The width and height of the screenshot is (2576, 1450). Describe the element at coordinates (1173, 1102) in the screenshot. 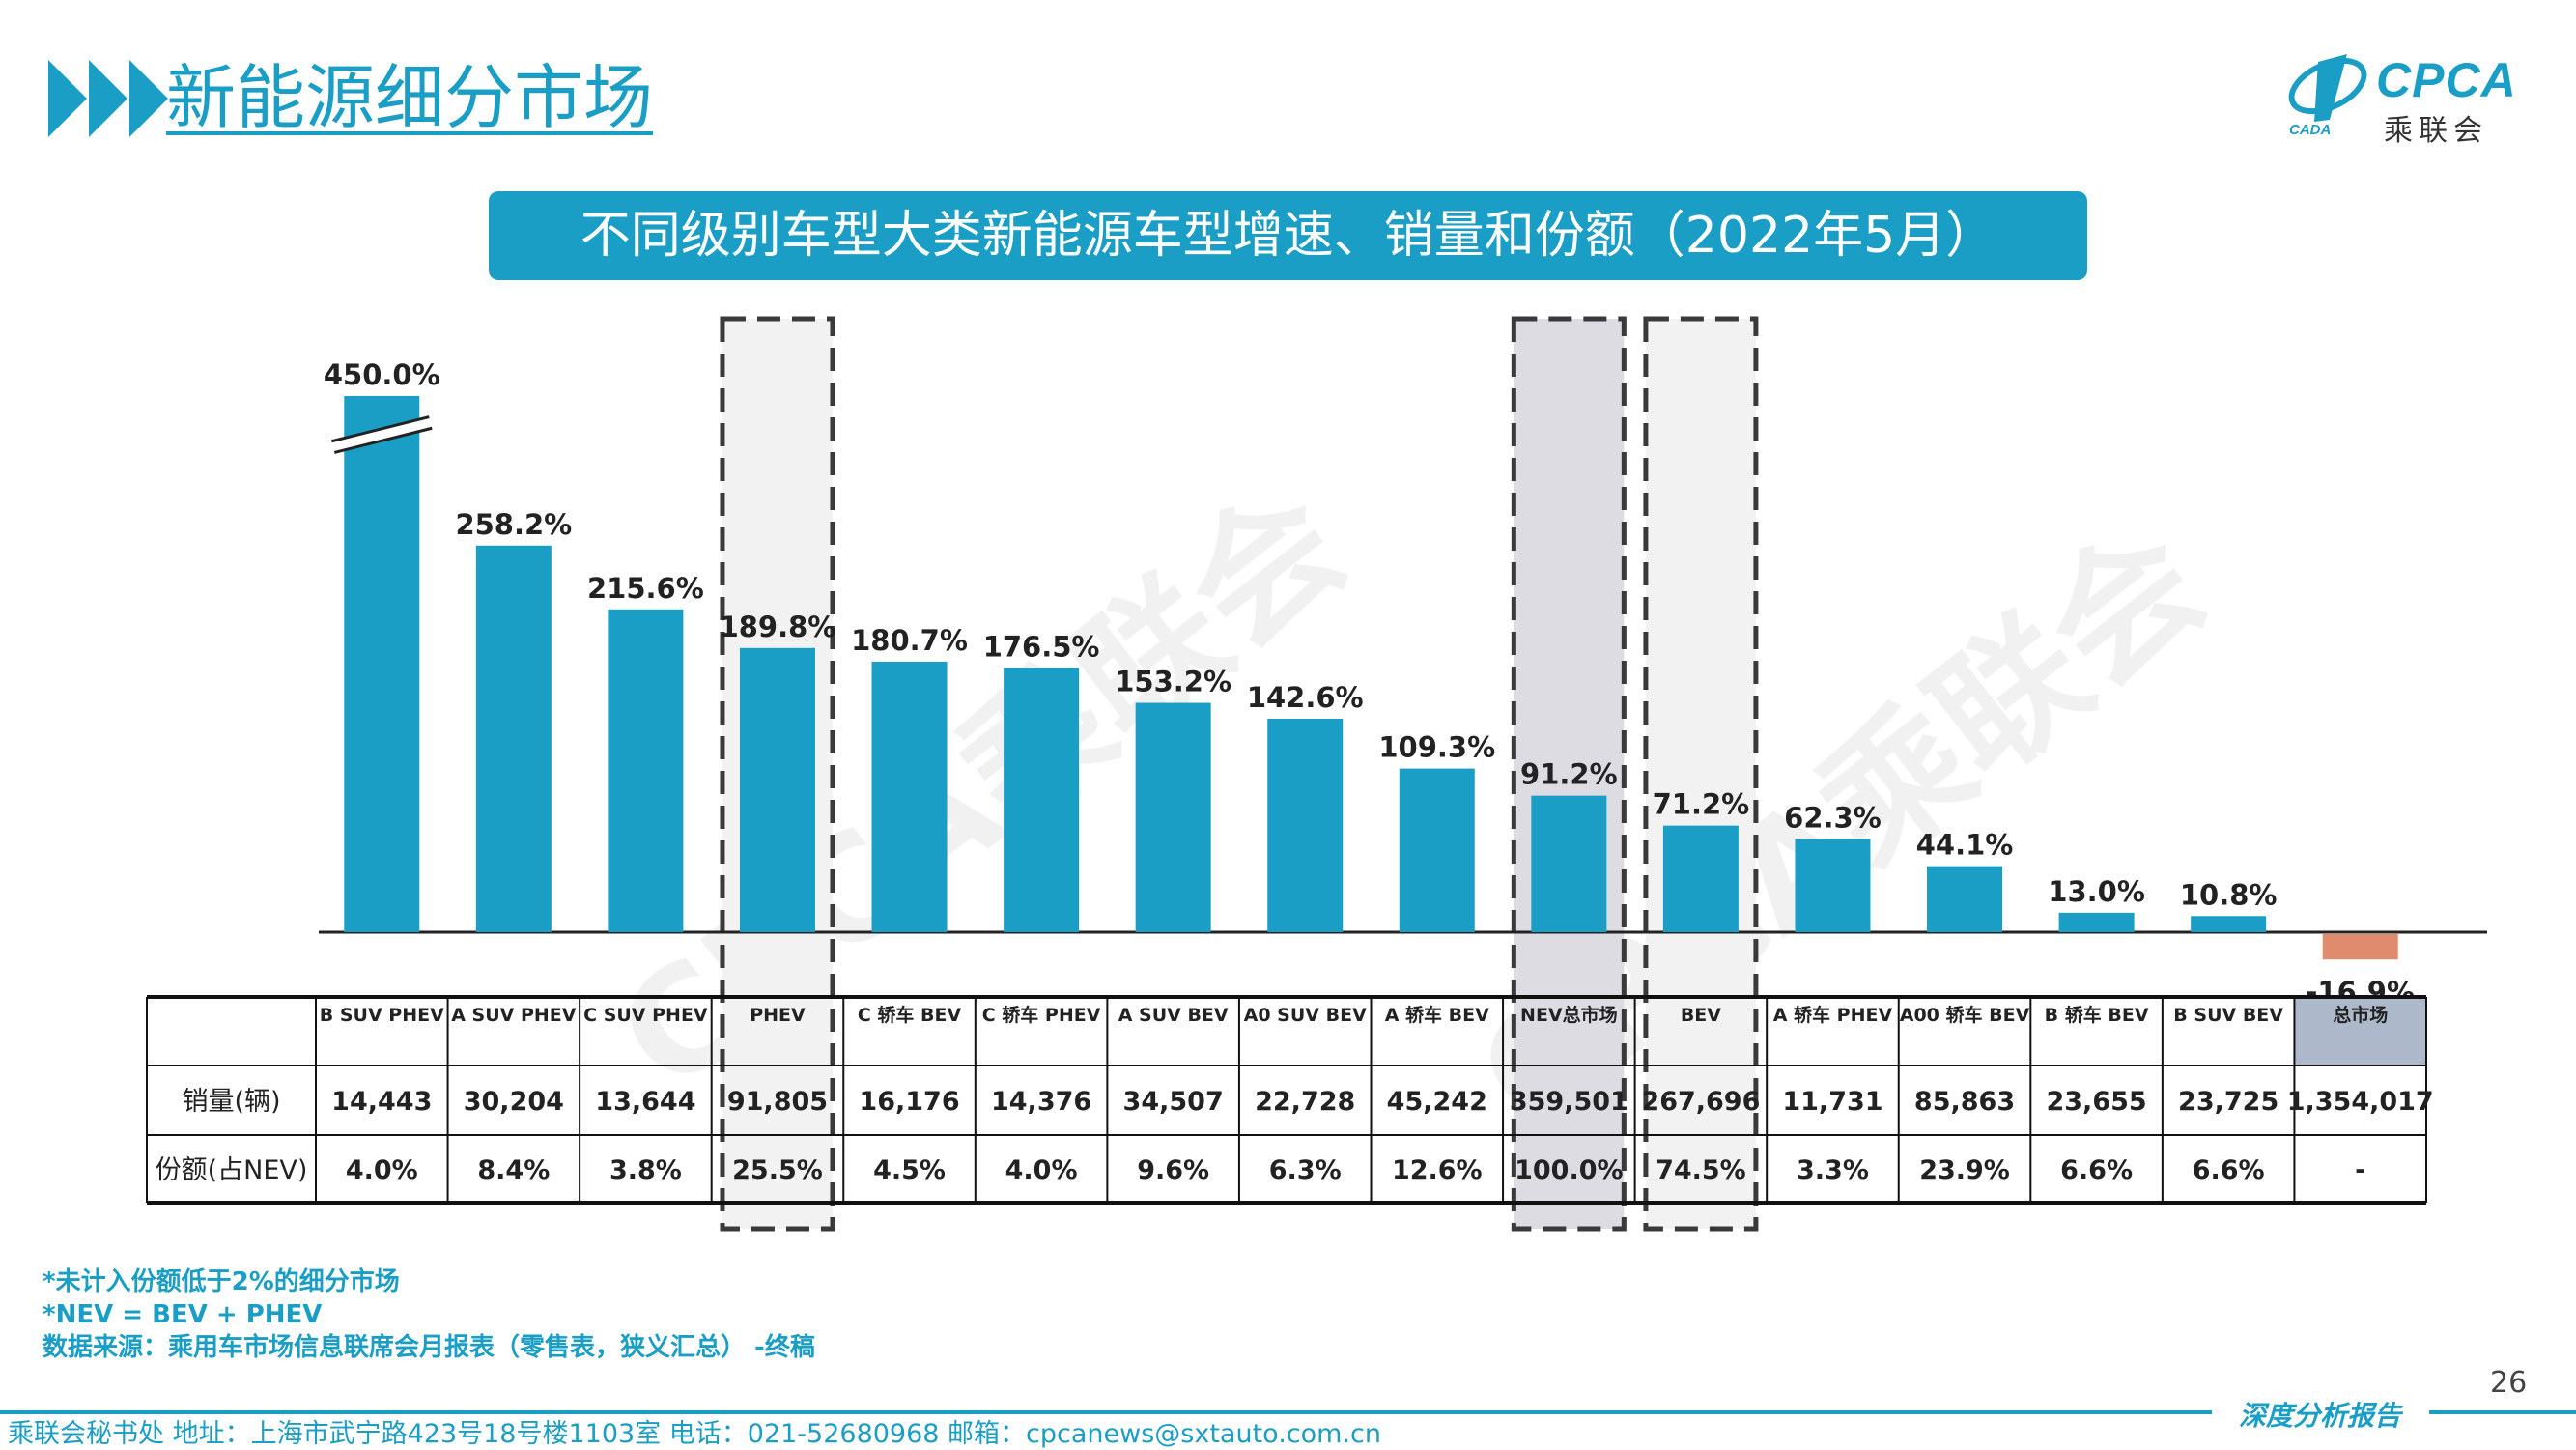

I see `table-cell: 34,507` at that location.